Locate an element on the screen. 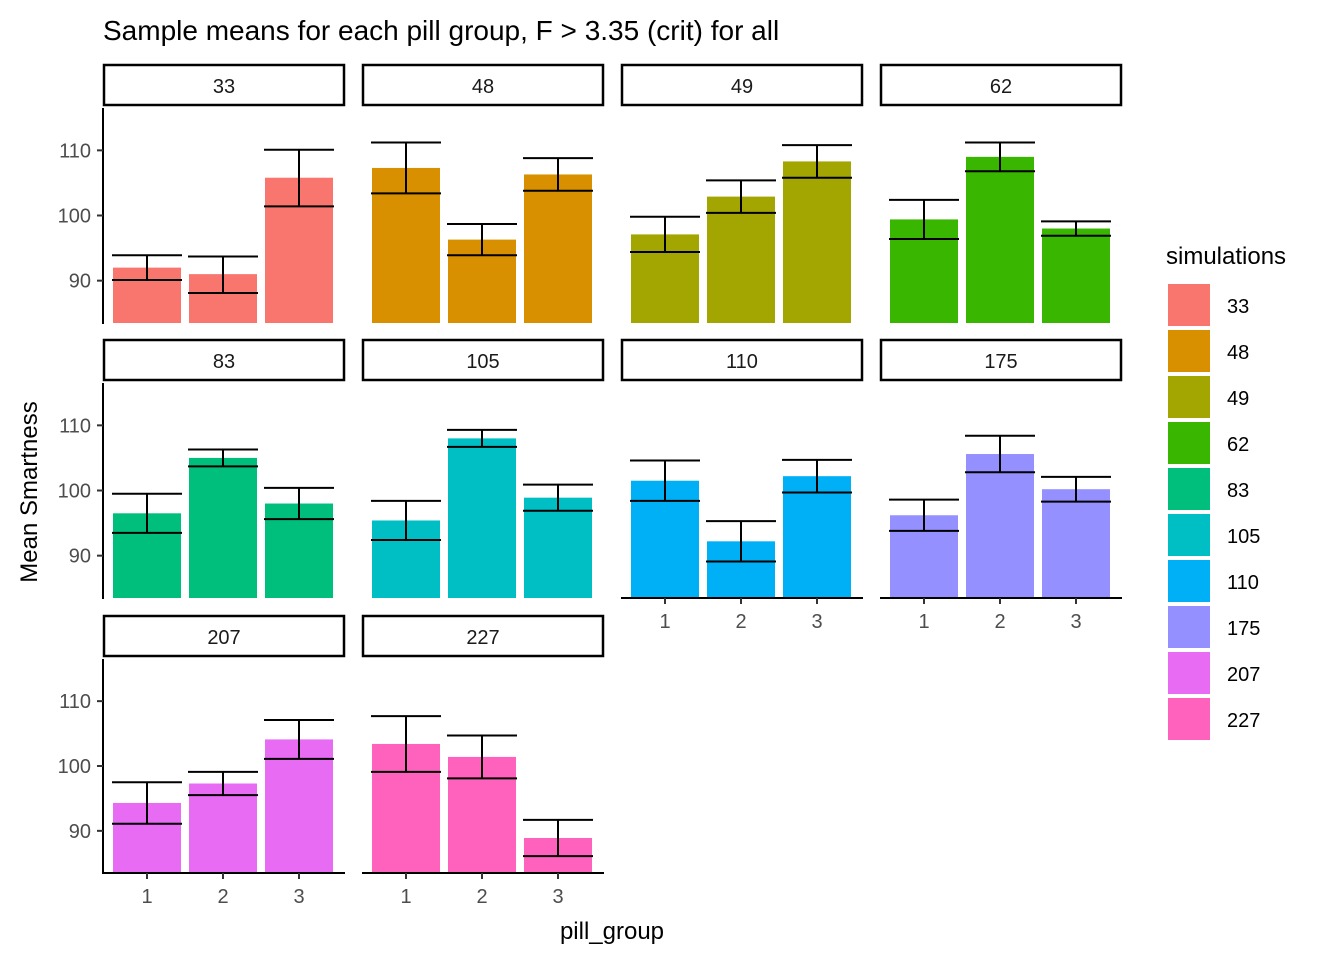 The image size is (1344, 960). legend-label: 110 is located at coordinates (1243, 583).